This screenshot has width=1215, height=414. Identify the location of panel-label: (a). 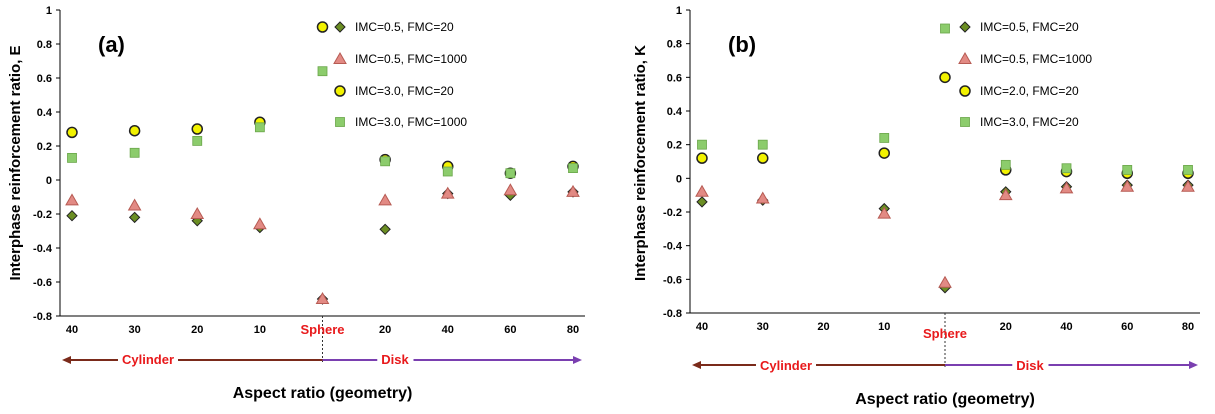
(111, 44).